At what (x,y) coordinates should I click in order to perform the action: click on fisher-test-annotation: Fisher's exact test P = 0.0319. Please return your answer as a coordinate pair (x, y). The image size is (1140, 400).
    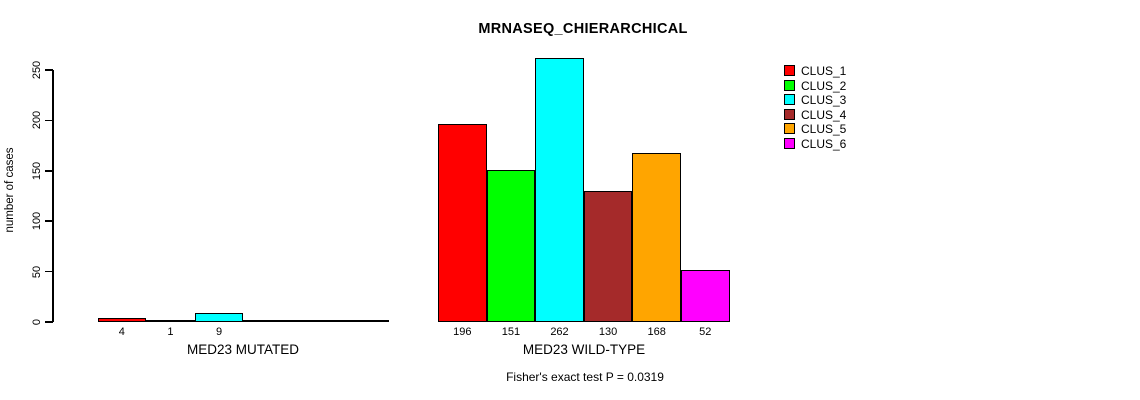
    Looking at the image, I should click on (585, 377).